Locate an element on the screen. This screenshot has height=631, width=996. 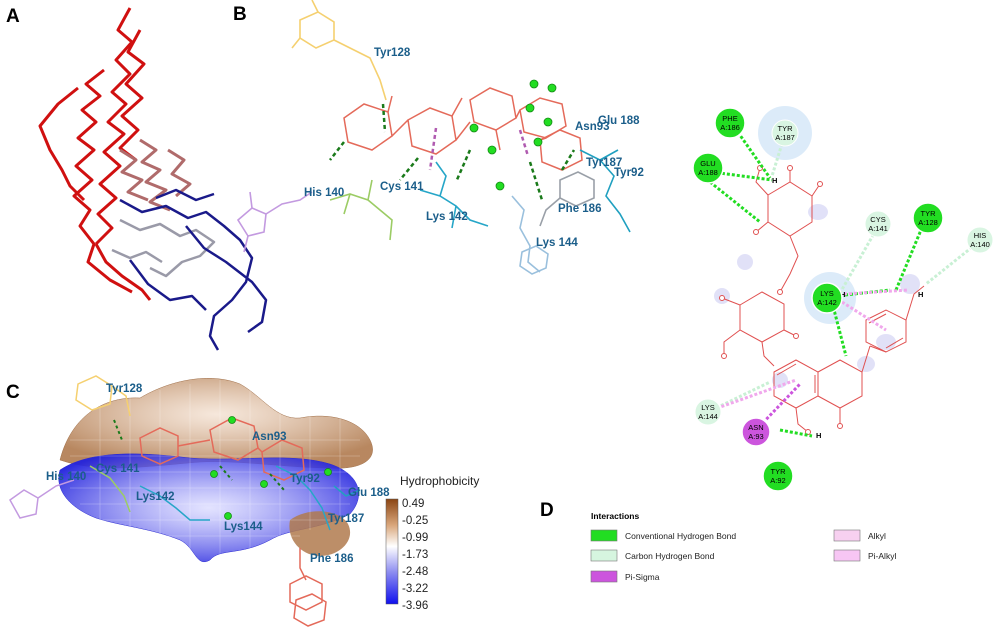
node-asn93: ASN A:93 is located at coordinates (756, 432).